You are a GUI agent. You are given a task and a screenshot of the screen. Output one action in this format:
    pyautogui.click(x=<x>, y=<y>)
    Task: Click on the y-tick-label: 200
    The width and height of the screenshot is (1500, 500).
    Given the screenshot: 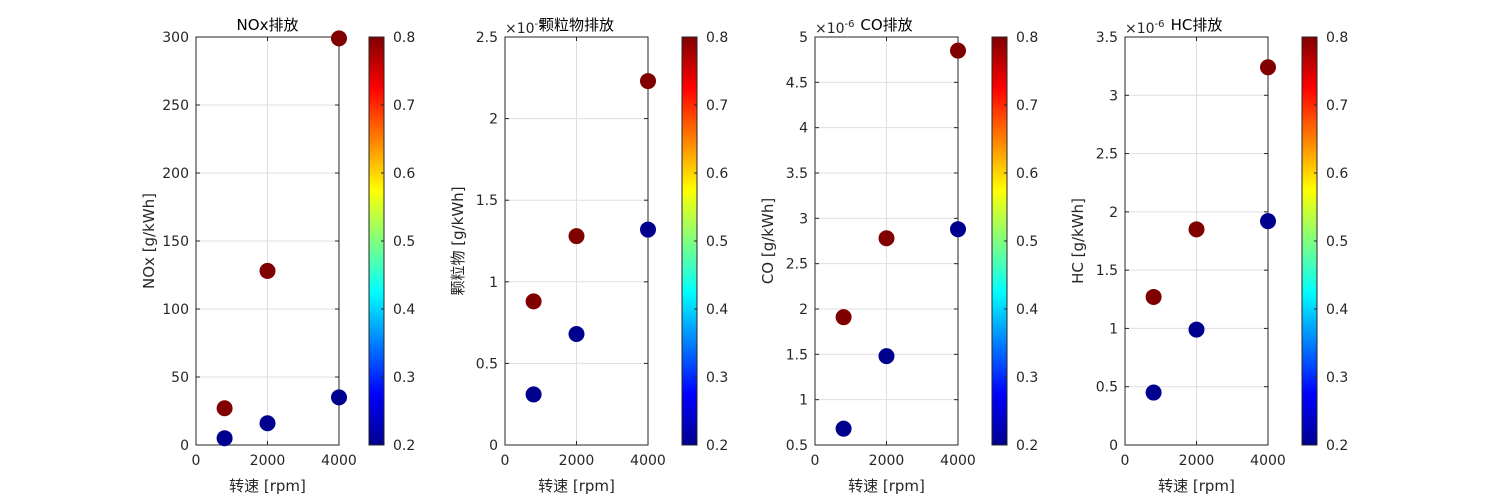 What is the action you would take?
    pyautogui.click(x=175, y=174)
    